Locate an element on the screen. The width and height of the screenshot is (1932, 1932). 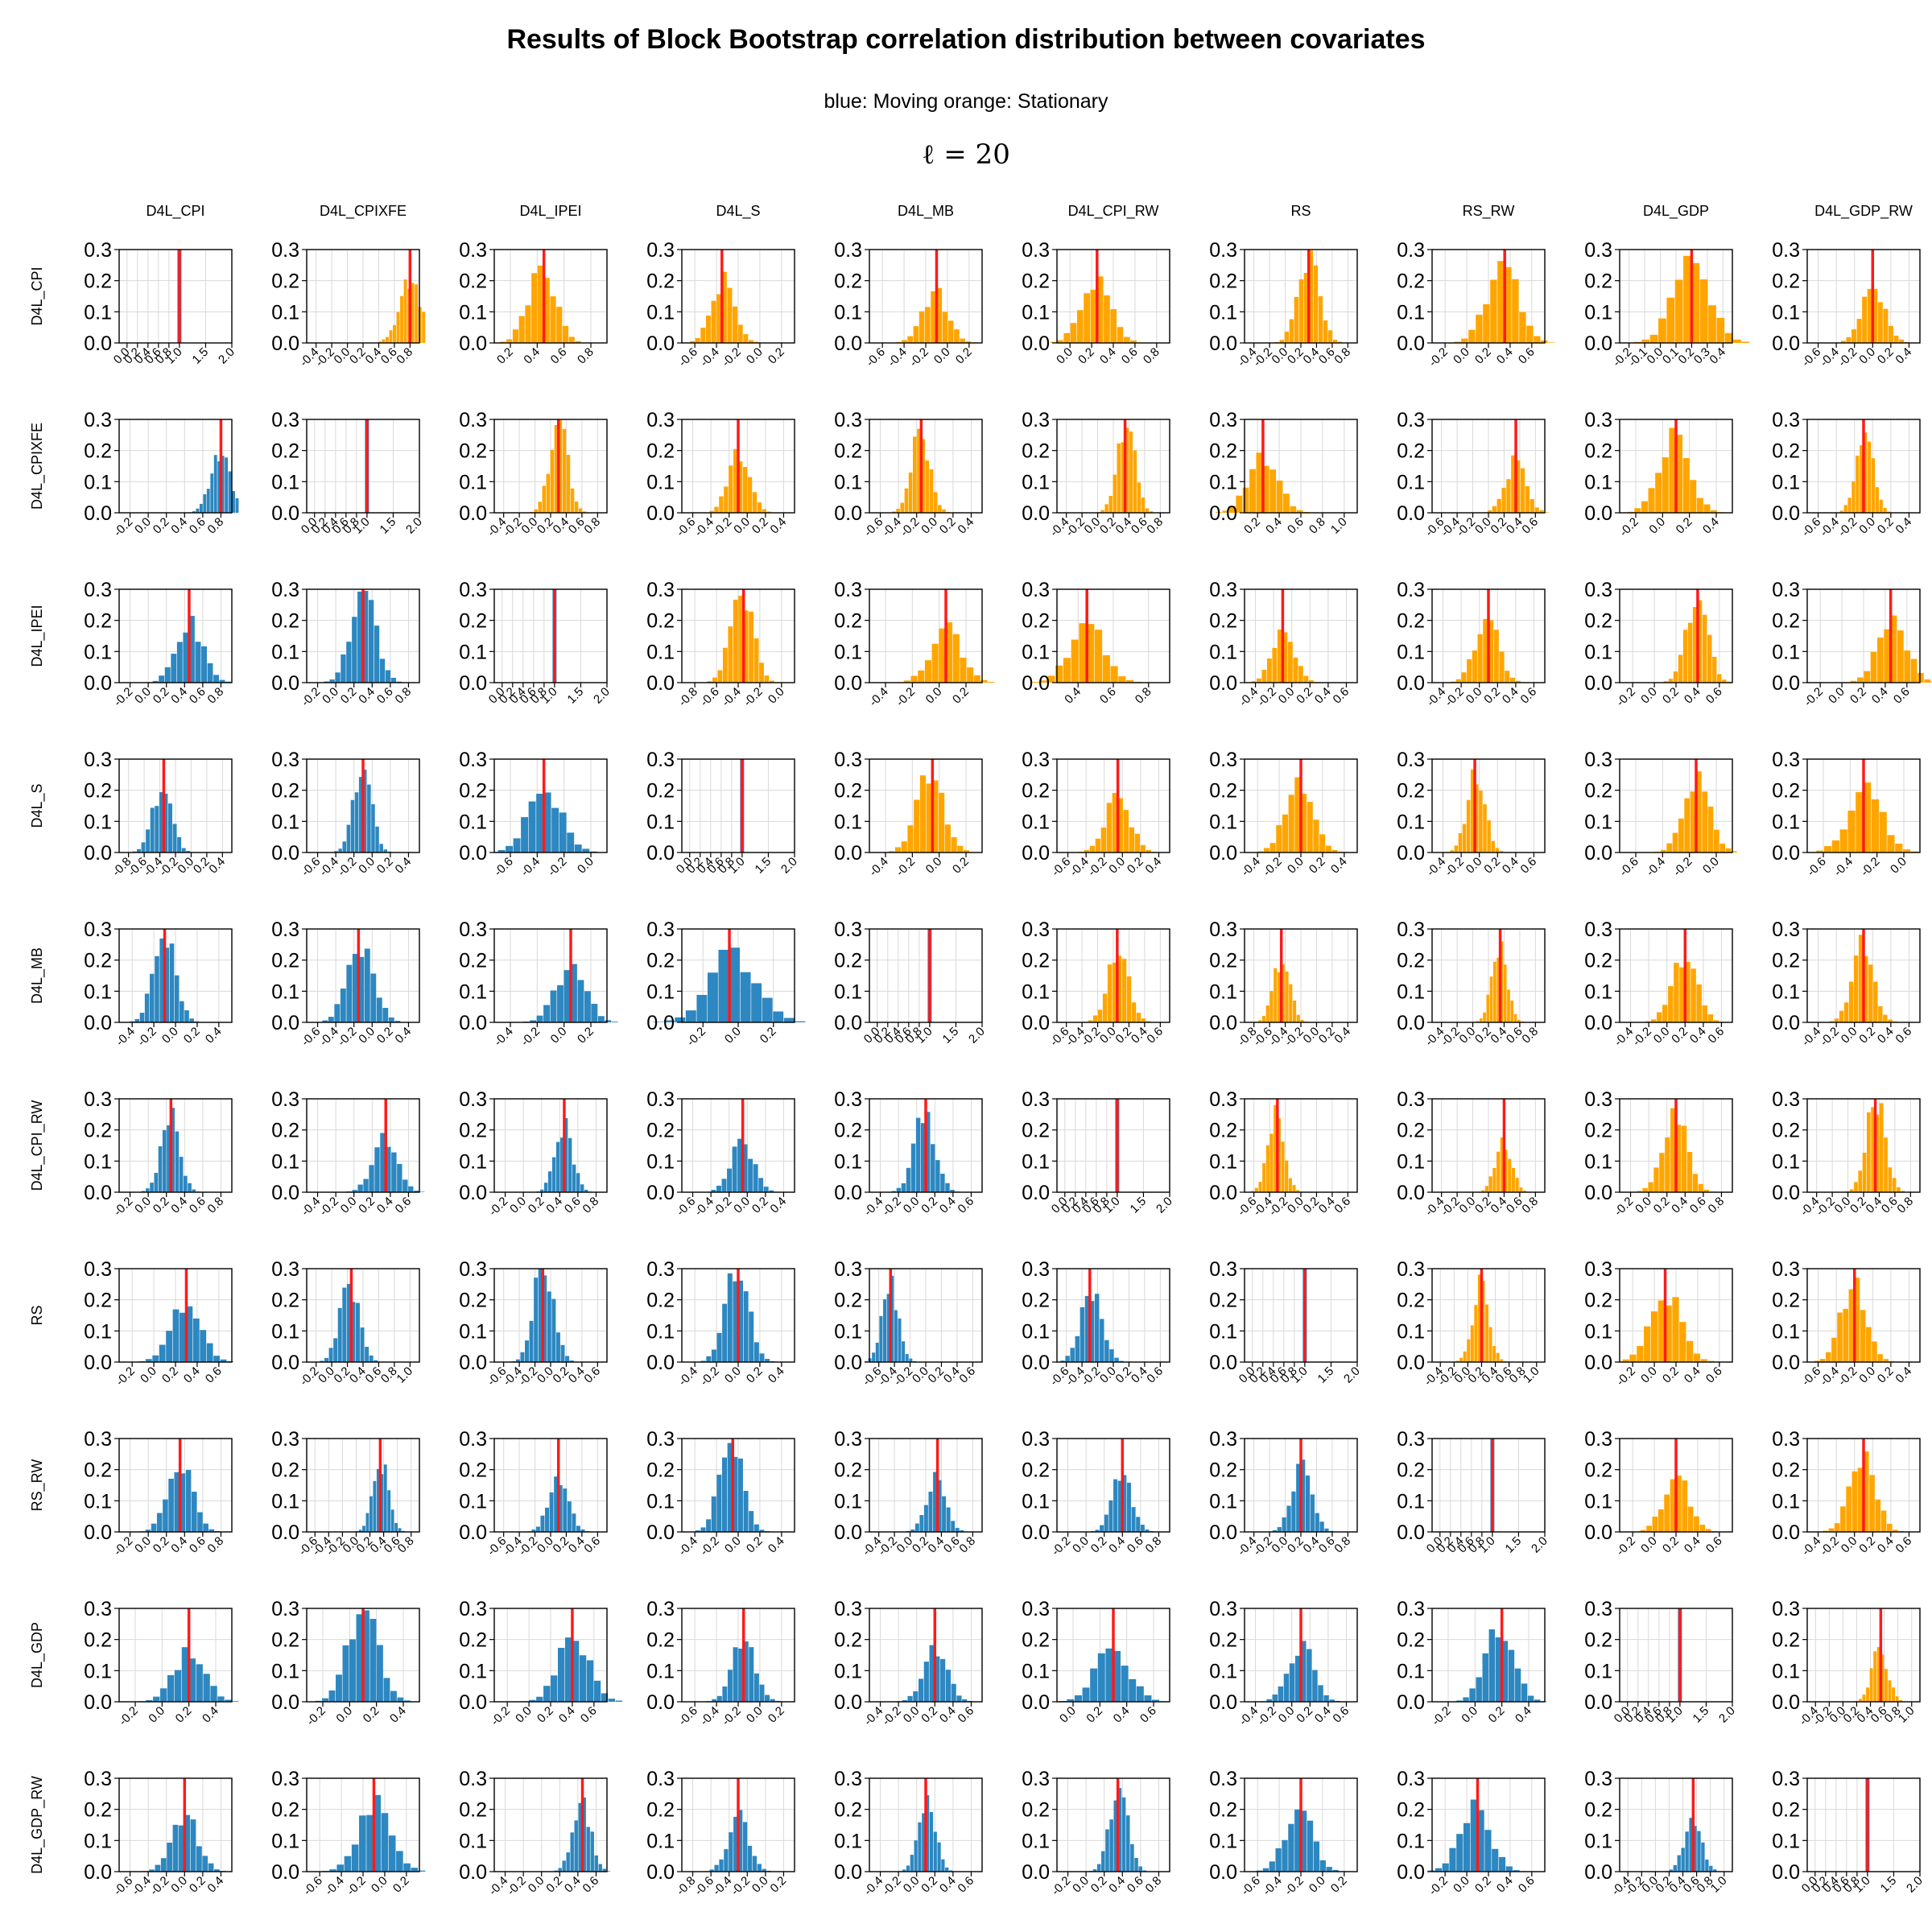
subplot-d4l_ipei-vs-d4l_mb: 0.00.10.20.3-0.4 -0.2 0.0 0.2 is located at coordinates (914, 644).